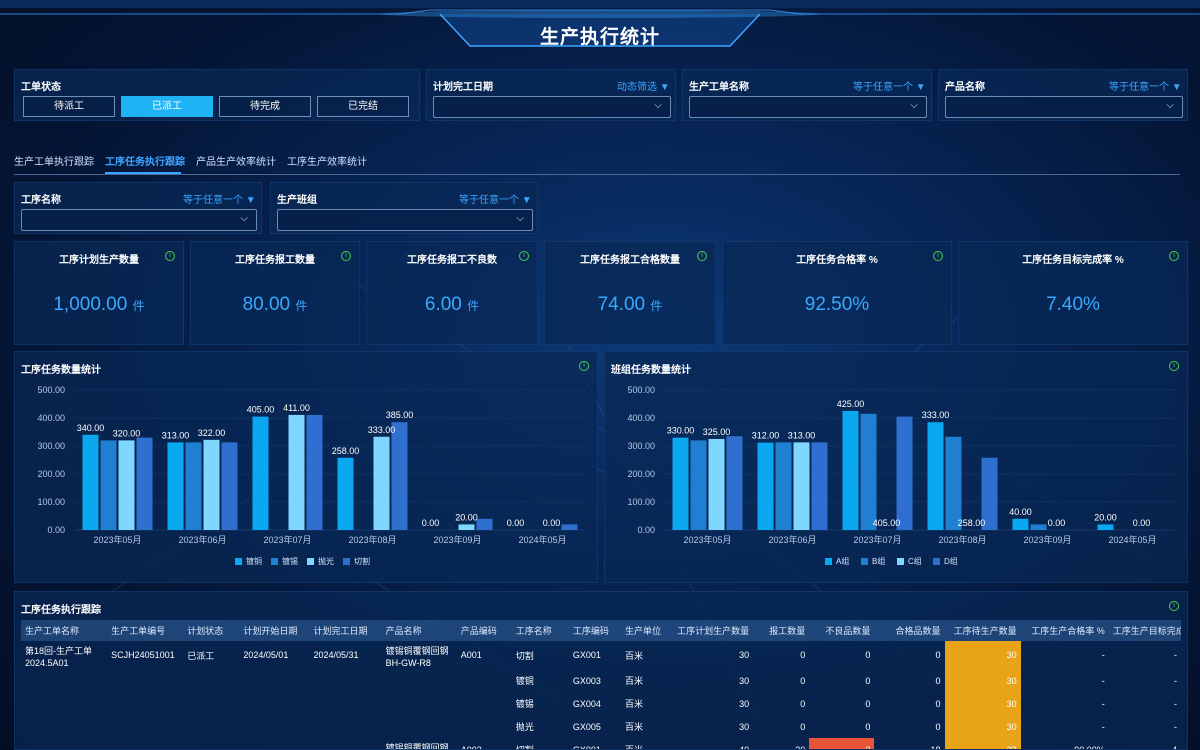 The image size is (1200, 750). Describe the element at coordinates (781, 630) in the screenshot. I see `column-header: 报工数量` at that location.